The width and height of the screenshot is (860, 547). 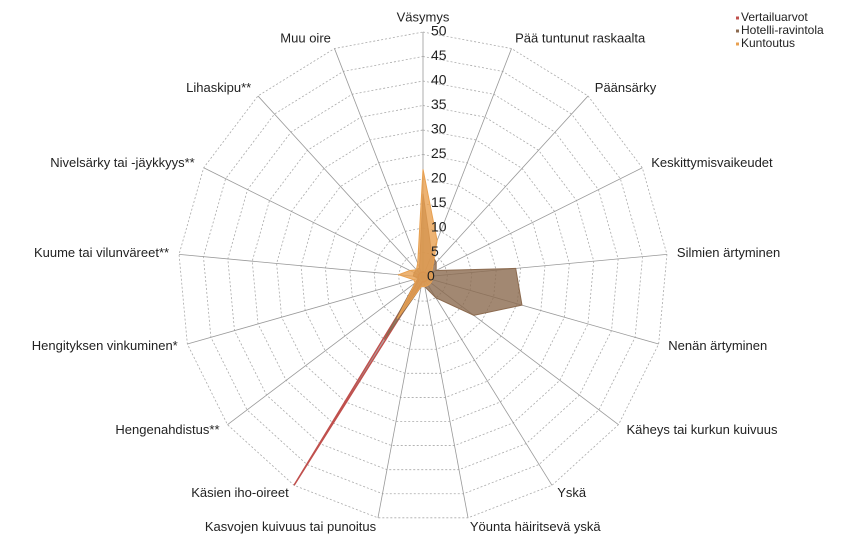 I want to click on axis-label: Päänsärky, so click(x=626, y=87).